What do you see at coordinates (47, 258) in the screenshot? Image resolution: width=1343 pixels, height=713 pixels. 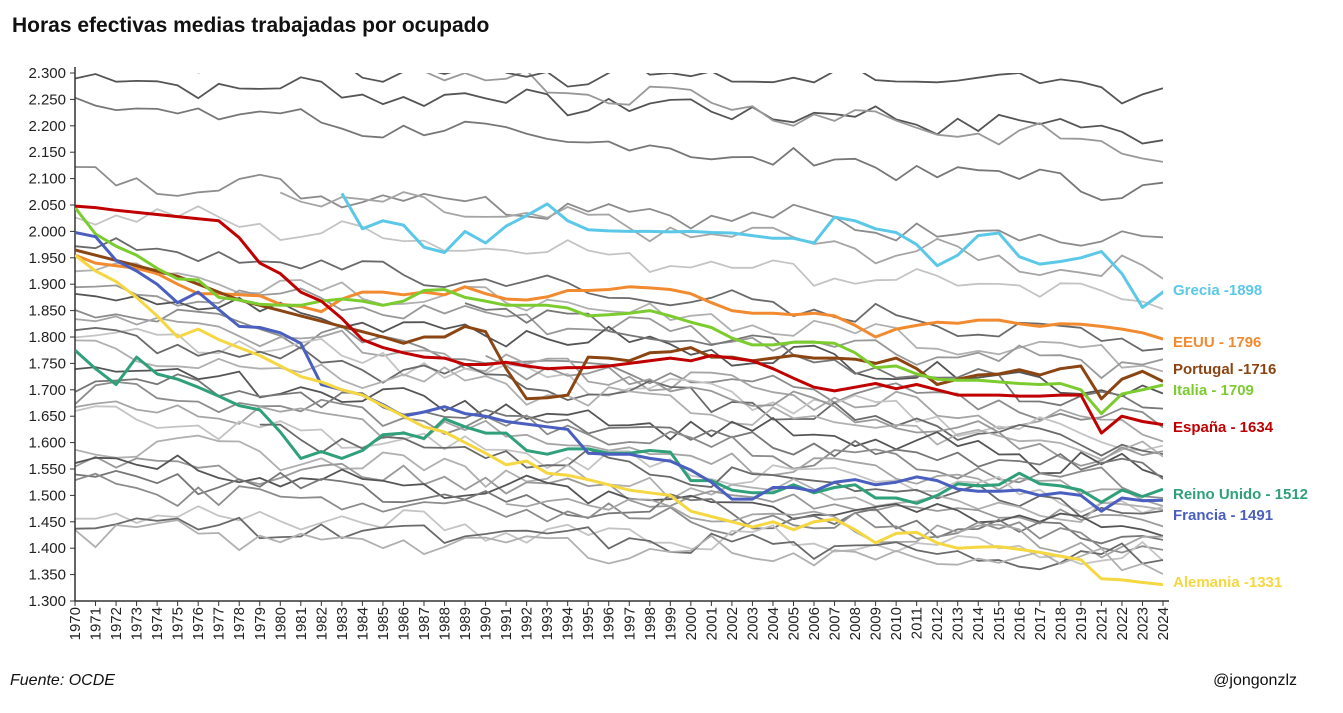 I see `y-tick-label: 1.950` at bounding box center [47, 258].